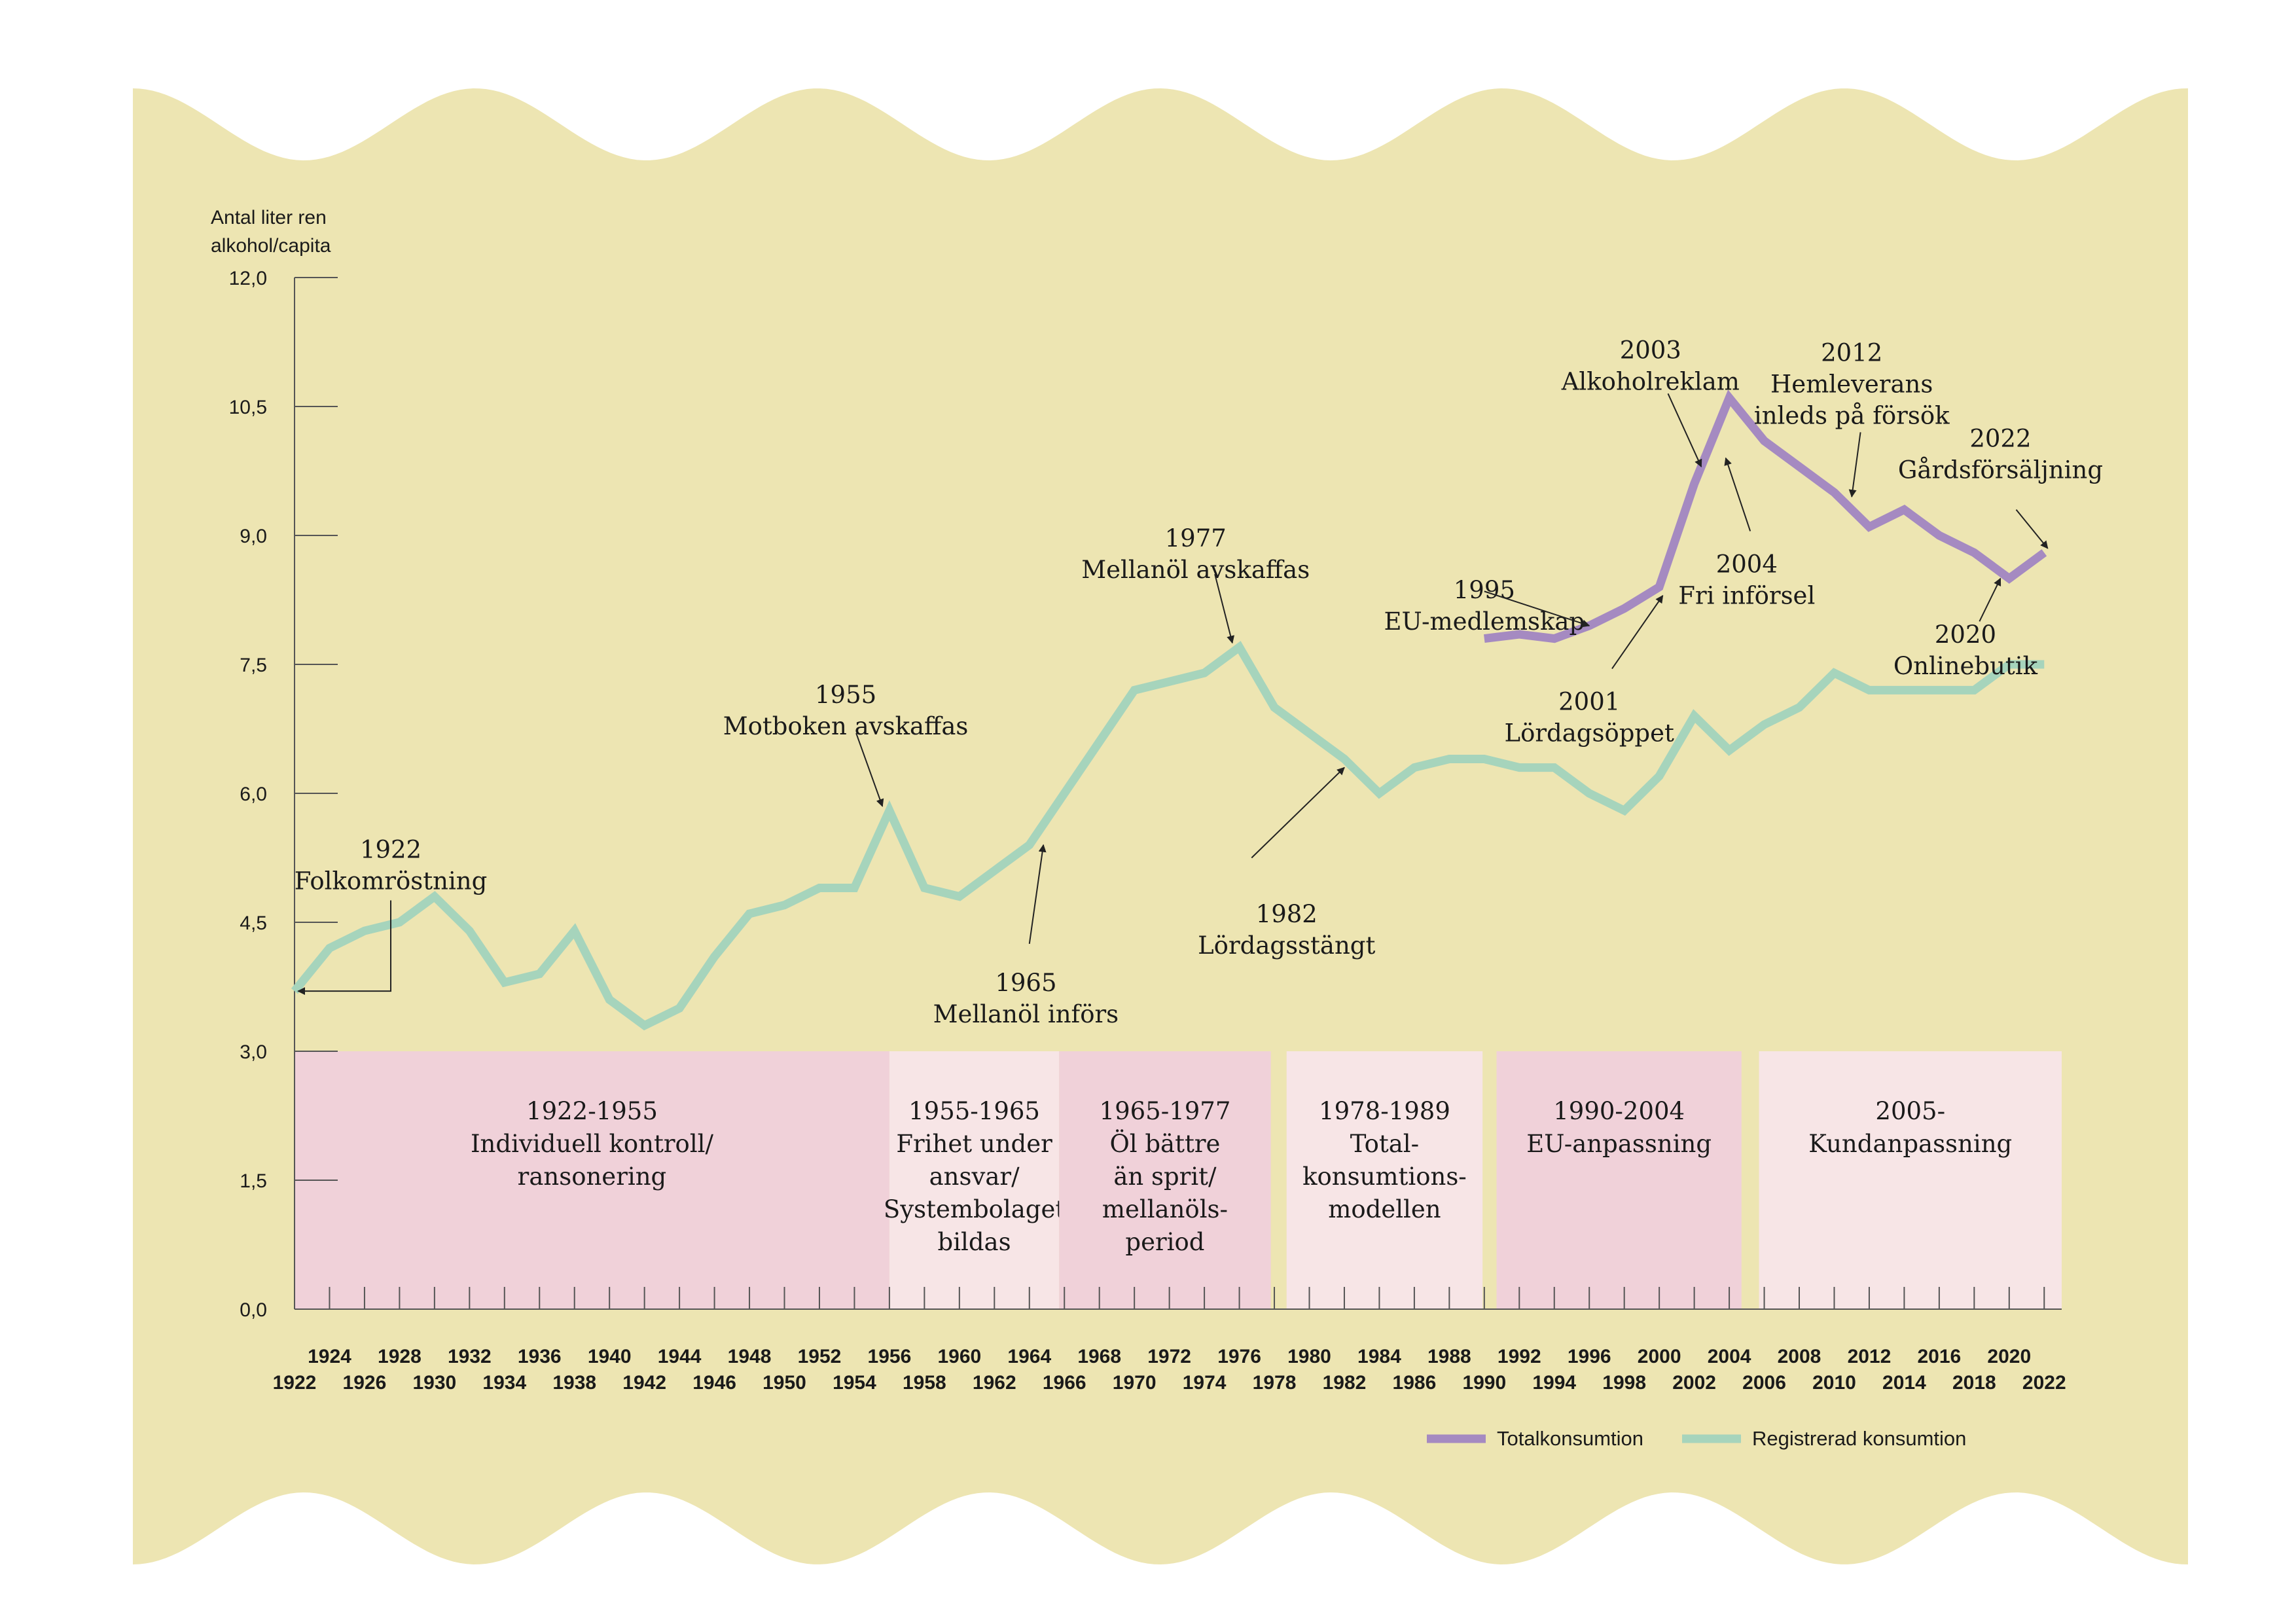 Image resolution: width=2296 pixels, height=1624 pixels. I want to click on era-label-1-0: 1955-1965, so click(974, 1111).